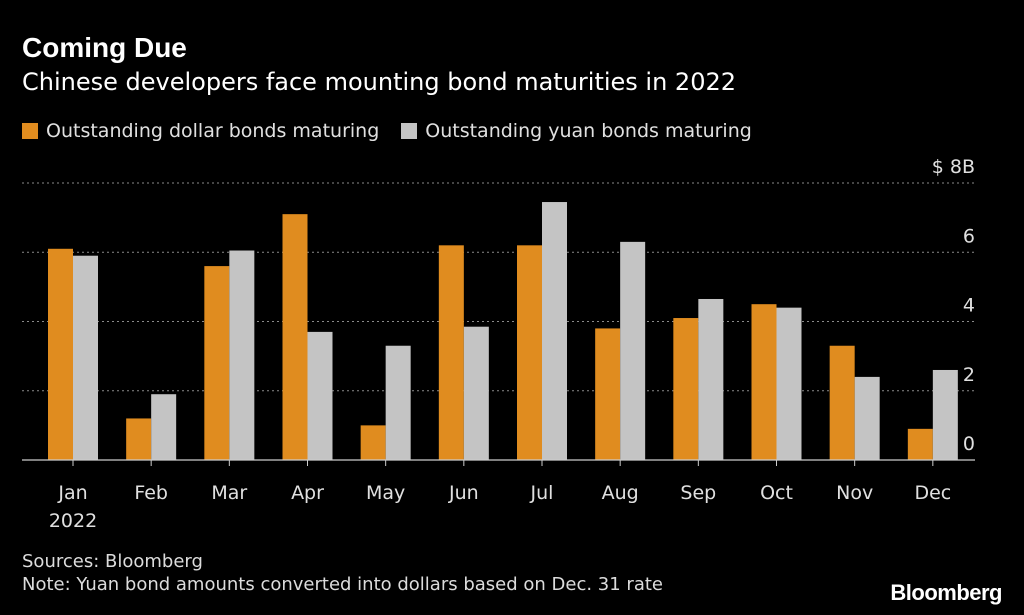 The image size is (1024, 615). I want to click on x-tick-label: Feb, so click(151, 493).